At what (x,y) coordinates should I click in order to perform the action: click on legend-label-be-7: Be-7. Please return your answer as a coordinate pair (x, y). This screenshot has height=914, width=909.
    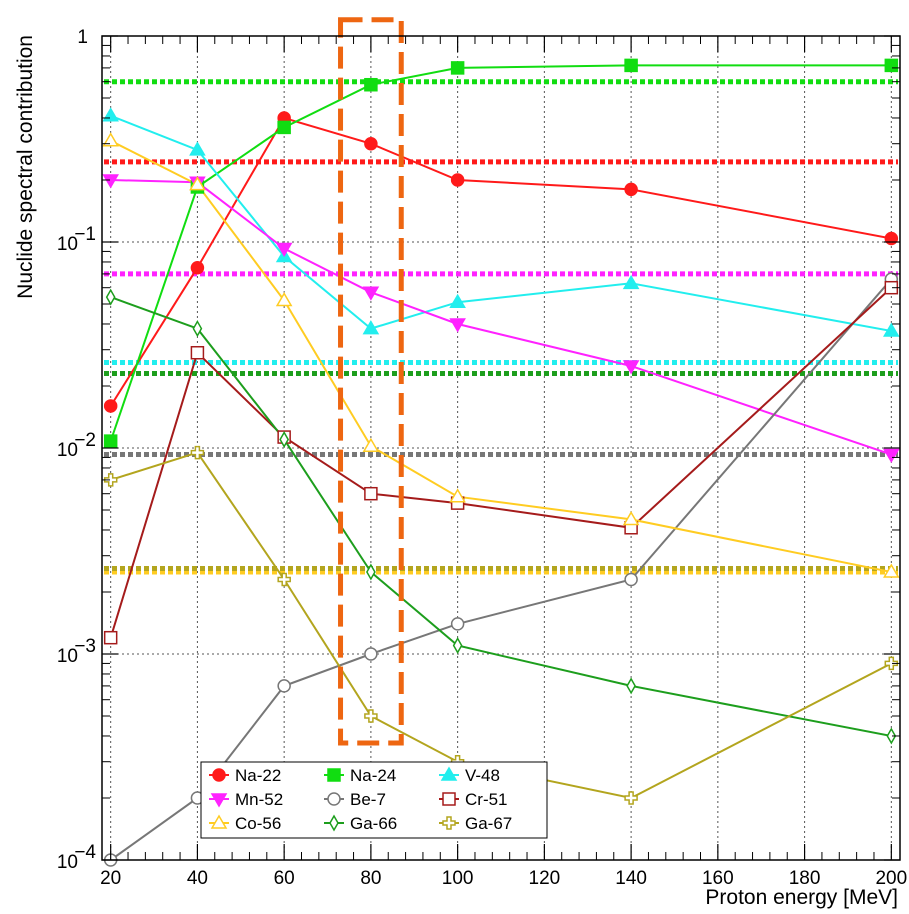
    Looking at the image, I should click on (368, 799).